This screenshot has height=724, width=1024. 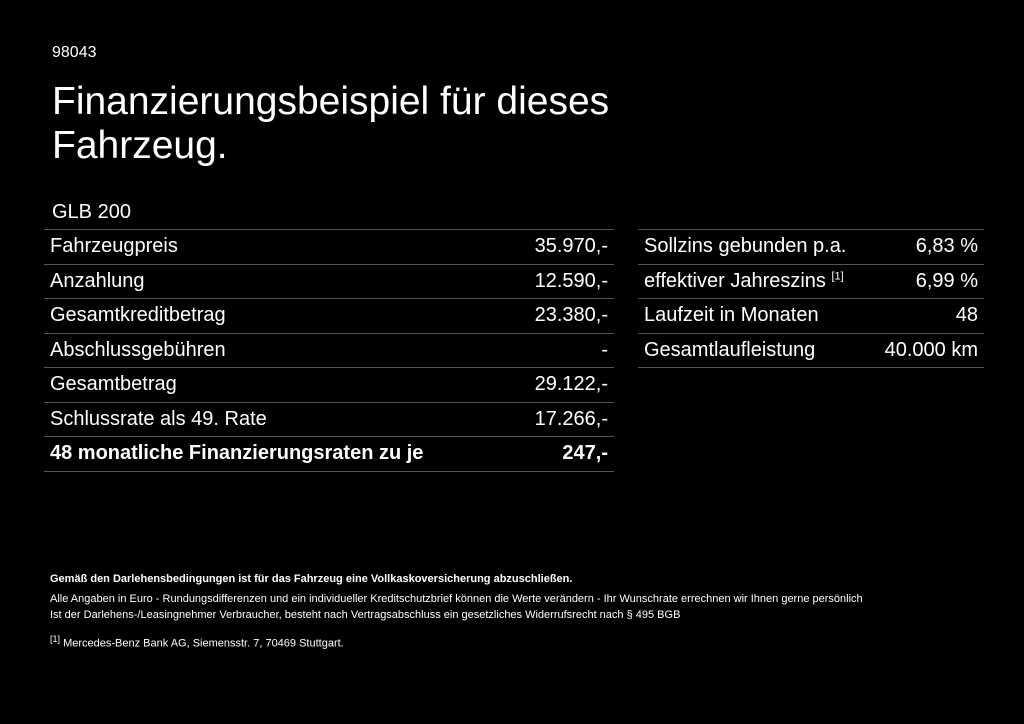 I want to click on row-value: 6,99 %, so click(x=926, y=281).